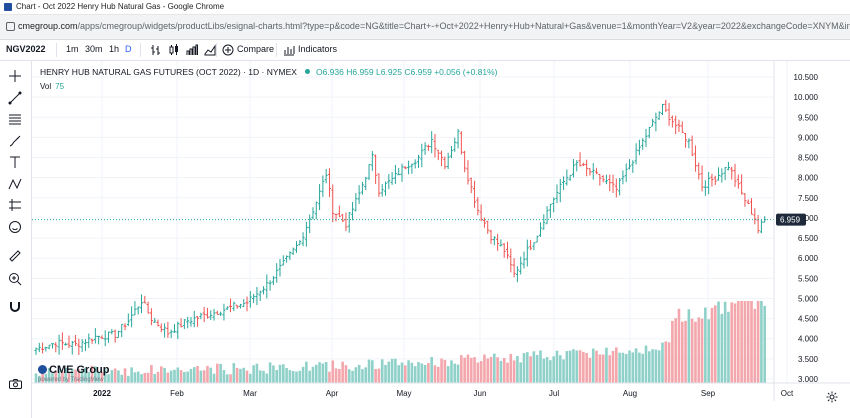  Describe the element at coordinates (15, 76) in the screenshot. I see `crosshair-icon` at that location.